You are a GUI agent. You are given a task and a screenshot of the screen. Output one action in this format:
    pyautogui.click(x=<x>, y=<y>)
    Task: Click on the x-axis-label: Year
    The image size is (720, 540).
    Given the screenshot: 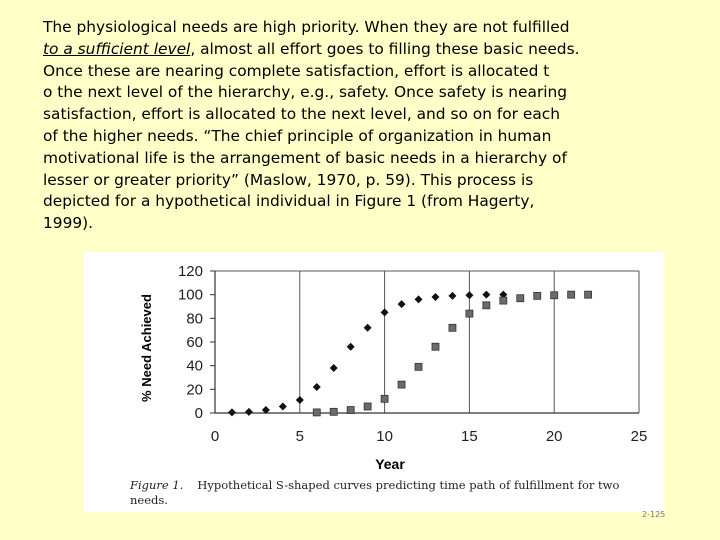 What is the action you would take?
    pyautogui.click(x=390, y=464)
    